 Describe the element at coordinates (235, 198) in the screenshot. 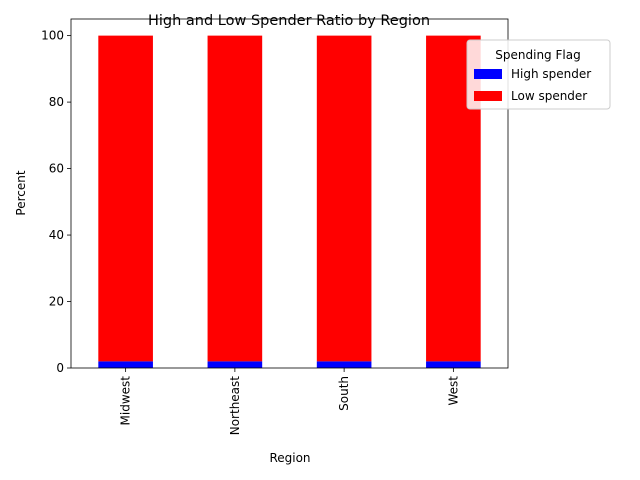

I see `bar-northeast-low-spender` at that location.